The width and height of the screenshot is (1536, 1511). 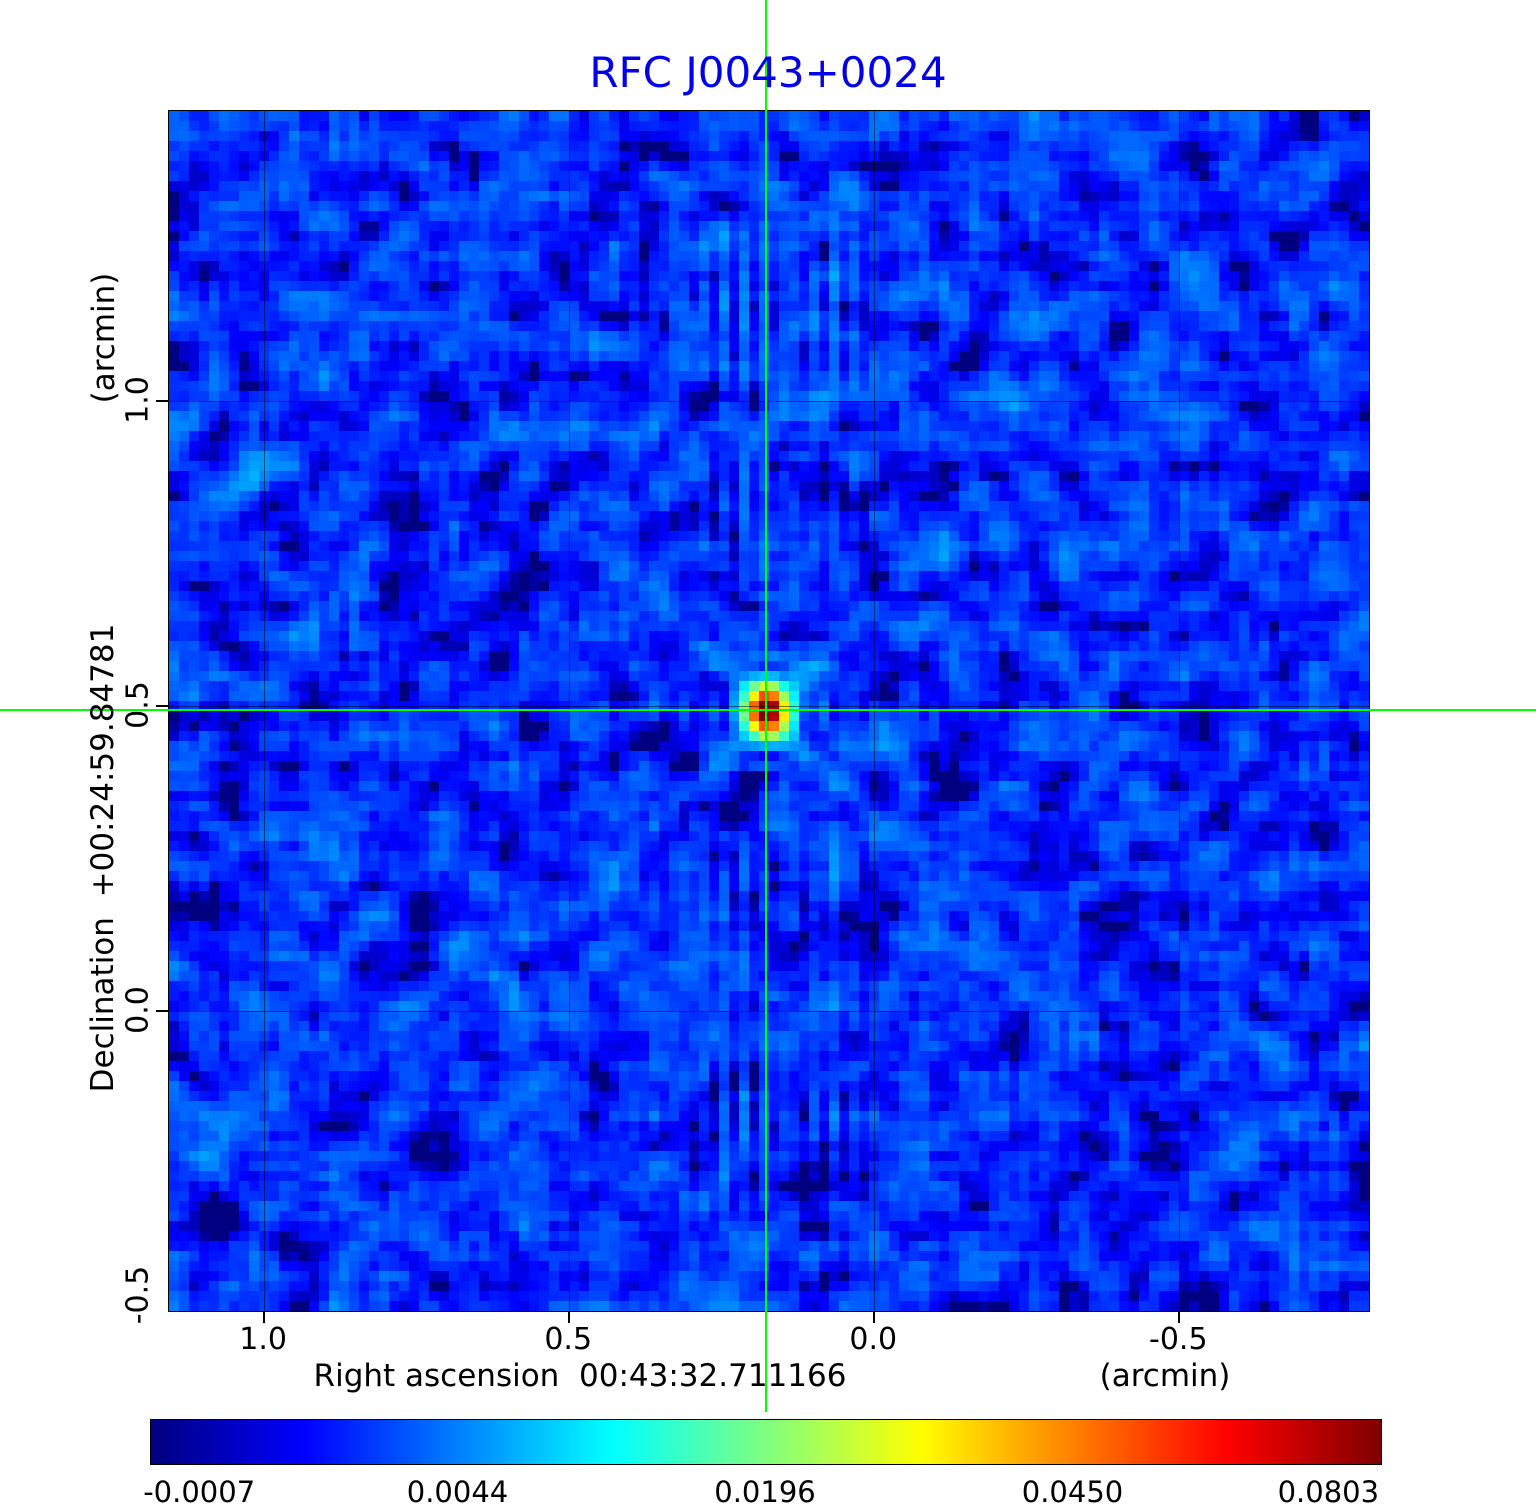 I want to click on colorbar-tick-label: 0.0803, so click(x=1328, y=1492).